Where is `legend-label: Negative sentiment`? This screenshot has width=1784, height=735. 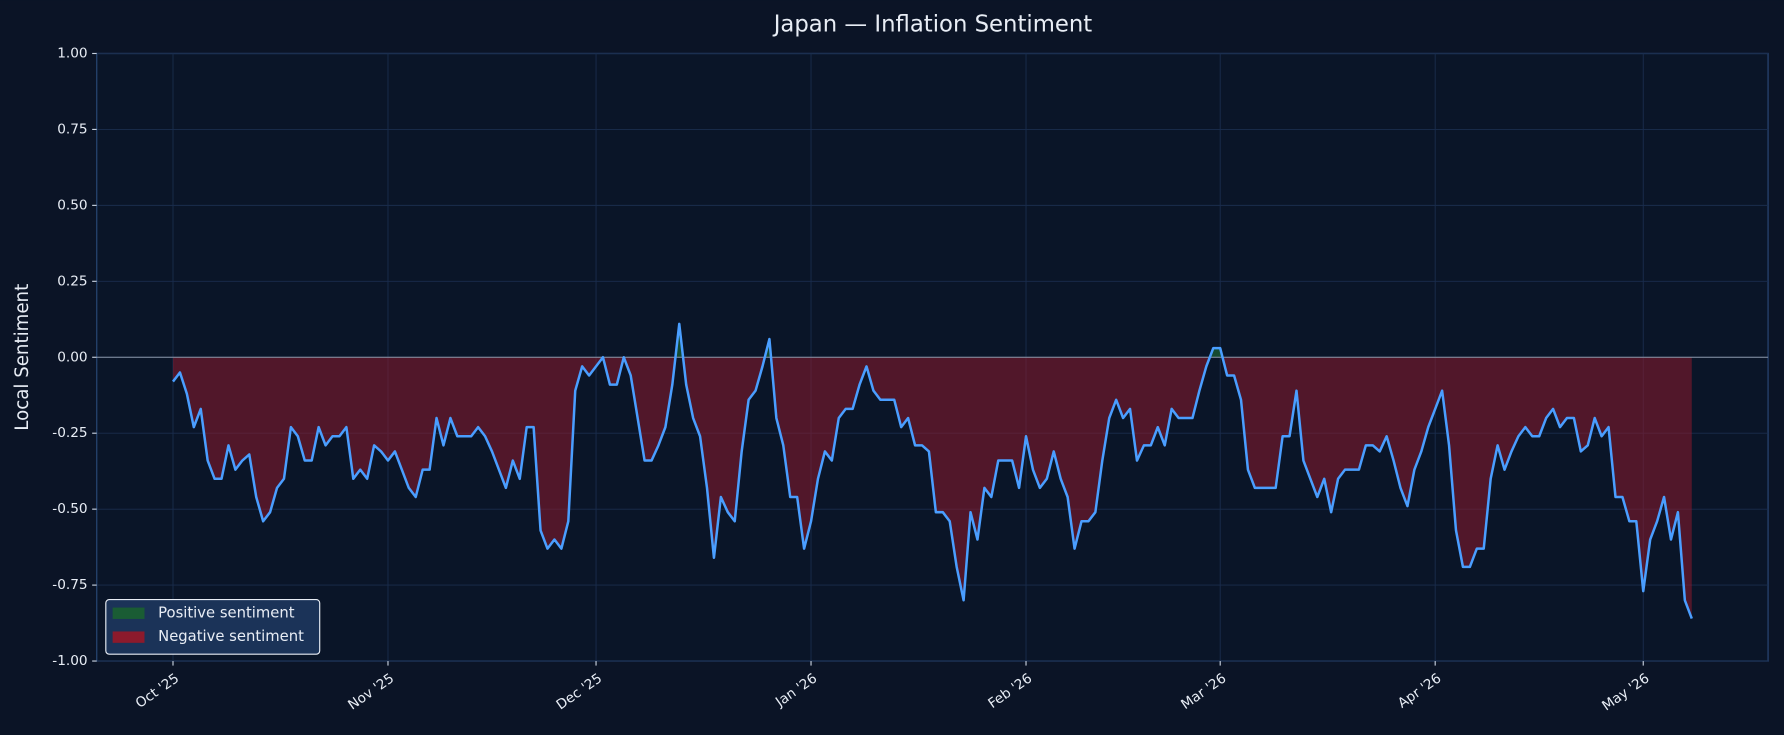 legend-label: Negative sentiment is located at coordinates (231, 636).